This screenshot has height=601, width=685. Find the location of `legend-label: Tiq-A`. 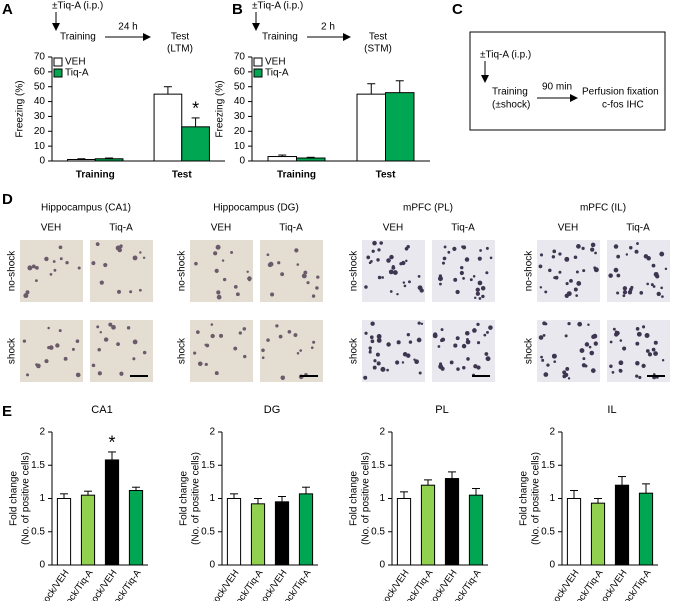

legend-label: Tiq-A is located at coordinates (277, 73).